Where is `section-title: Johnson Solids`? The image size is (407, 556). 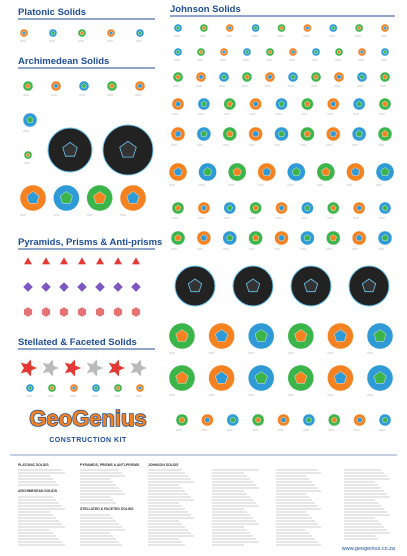
section-title: Johnson Solids is located at coordinates (205, 9).